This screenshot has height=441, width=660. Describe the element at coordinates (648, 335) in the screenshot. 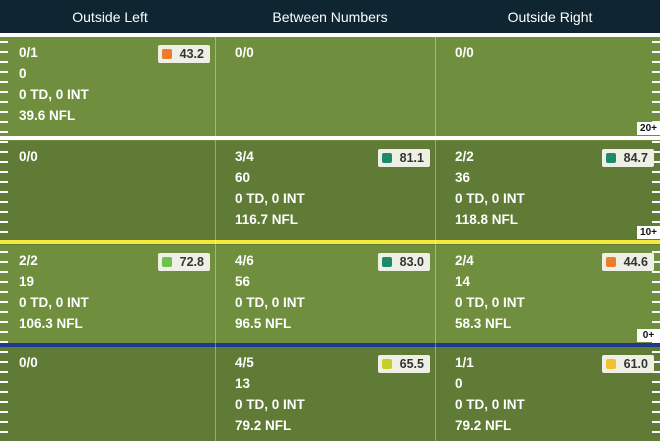

I see `yard-marker-label: 0+` at that location.